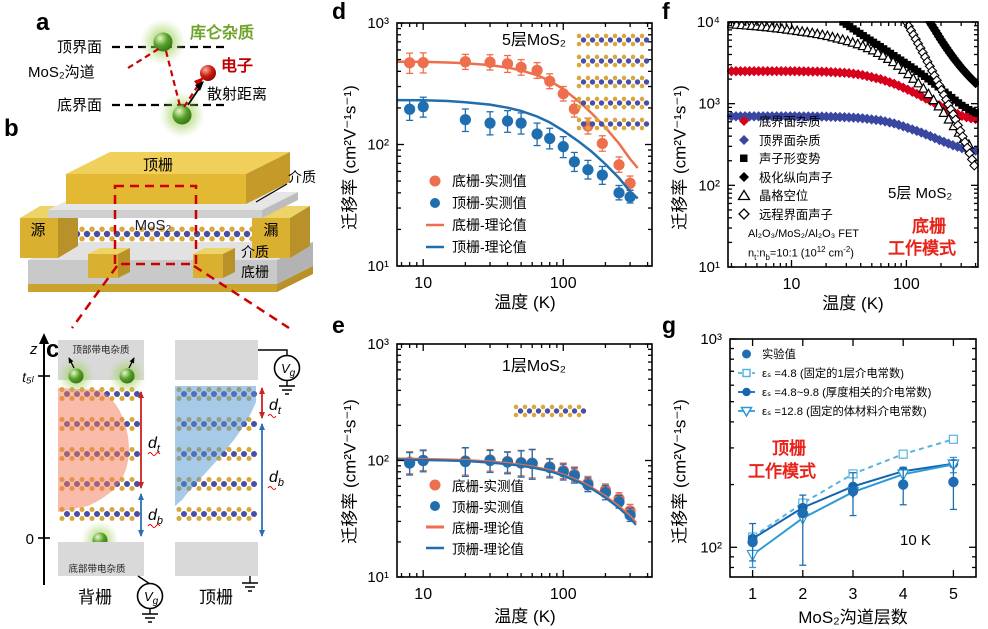  Describe the element at coordinates (33, 349) in the screenshot. I see `z-axis-label: z` at that location.